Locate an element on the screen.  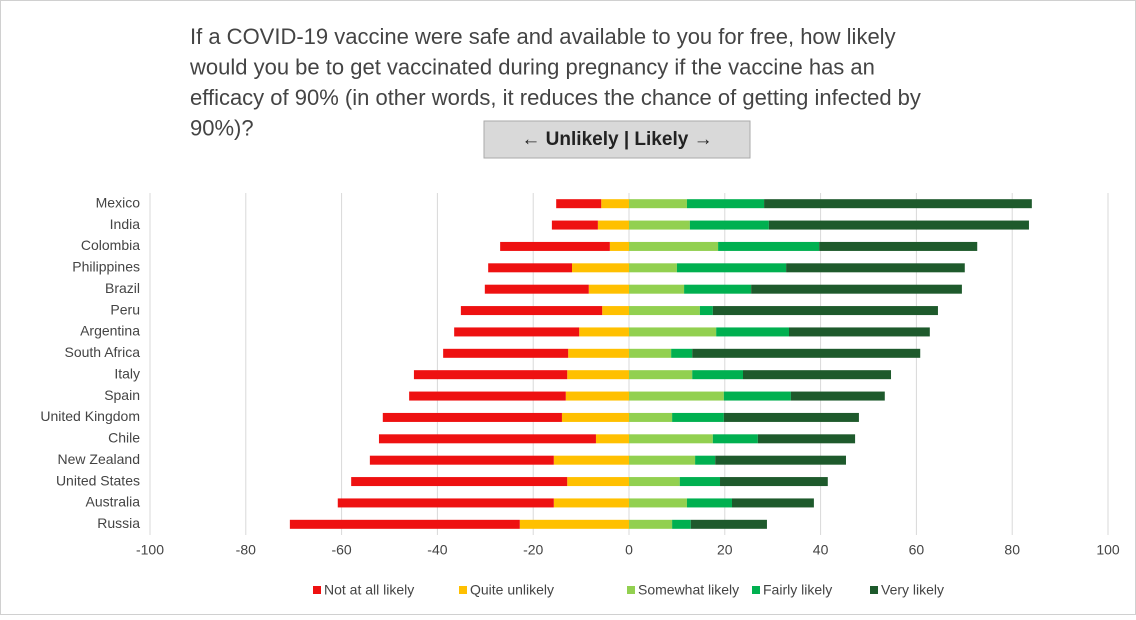
x-tick-label: 60 is located at coordinates (917, 550).